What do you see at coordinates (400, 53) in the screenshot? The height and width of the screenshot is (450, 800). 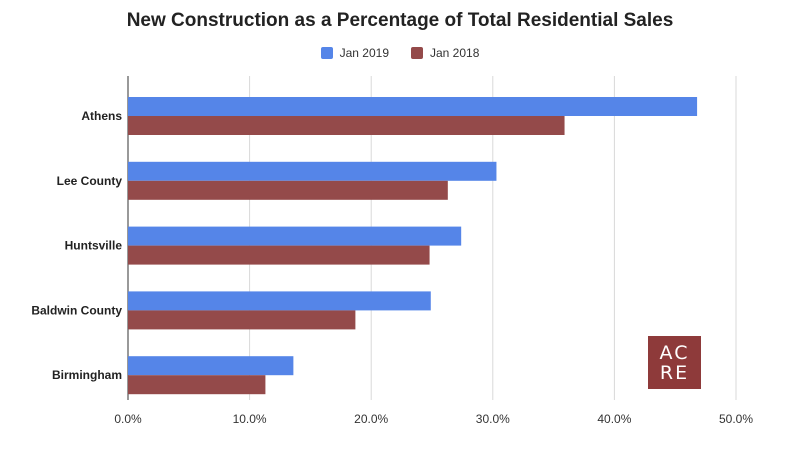 I see `legend: Jan 2019 Jan 2018` at bounding box center [400, 53].